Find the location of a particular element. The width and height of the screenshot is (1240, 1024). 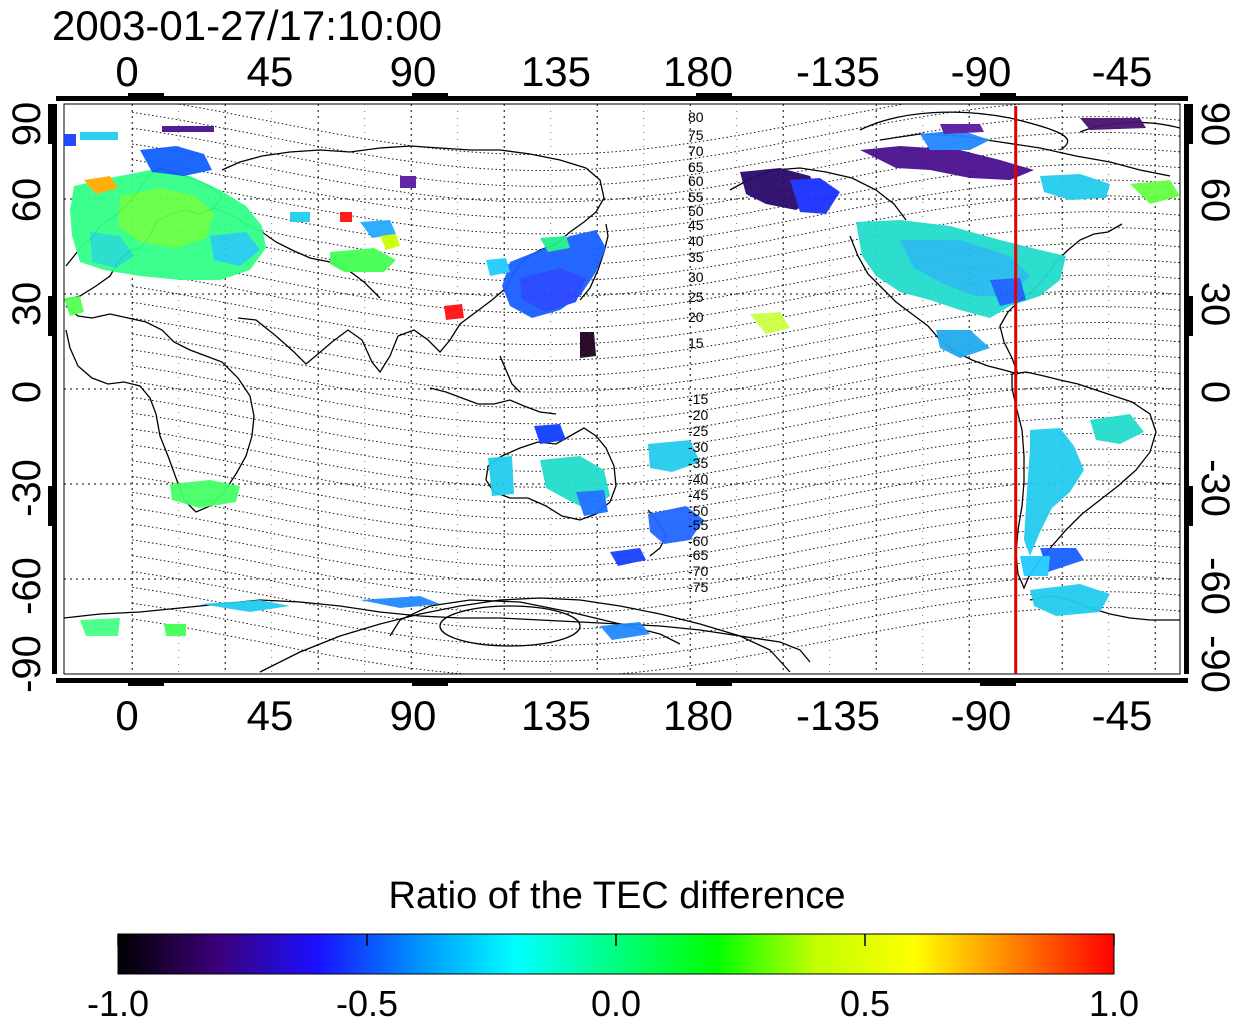

longitude-labels-bottom: 0 45 90 135 180 -135 -90 -45 is located at coordinates (633, 715).